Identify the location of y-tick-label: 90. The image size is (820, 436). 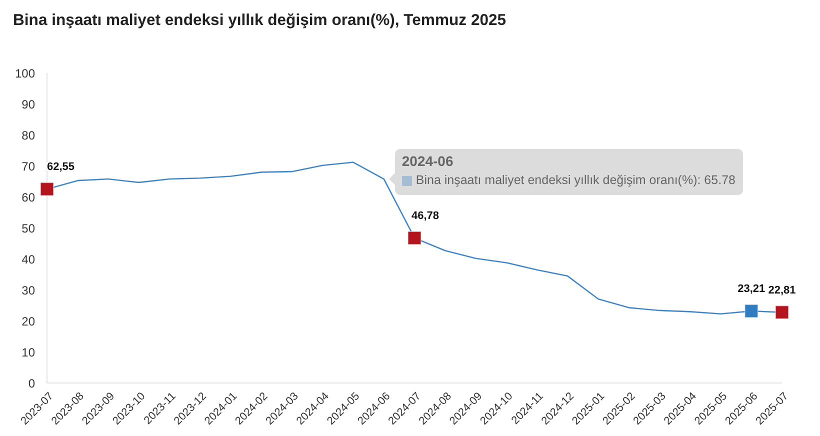
(29, 104).